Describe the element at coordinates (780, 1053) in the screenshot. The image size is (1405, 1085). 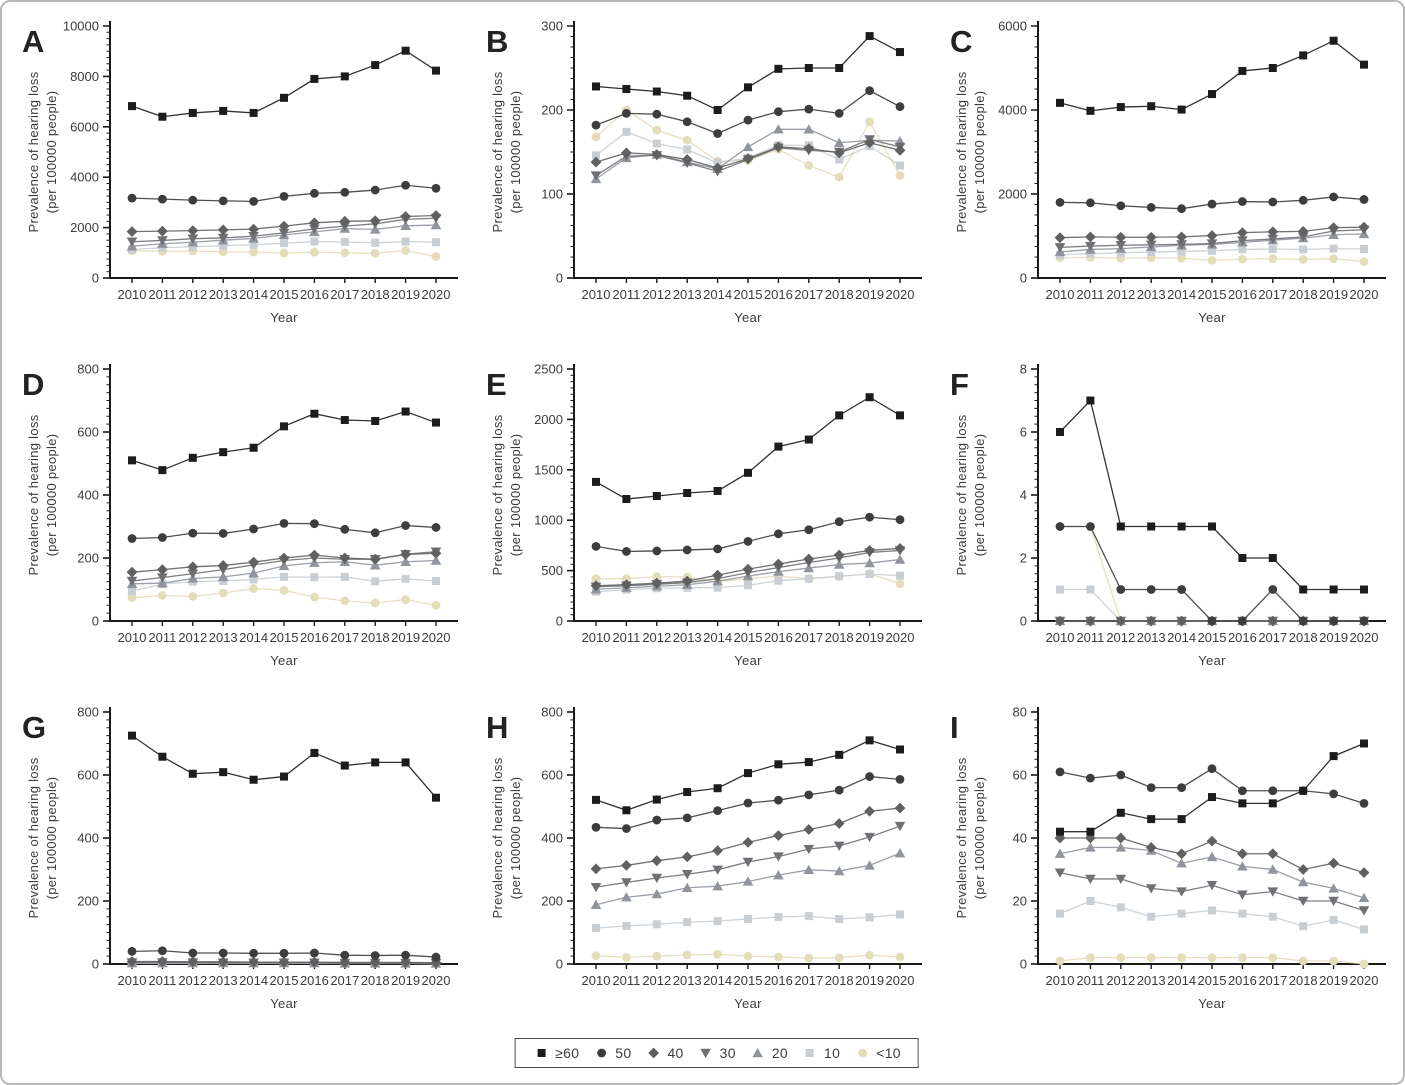
I see `legend-label: 20` at that location.